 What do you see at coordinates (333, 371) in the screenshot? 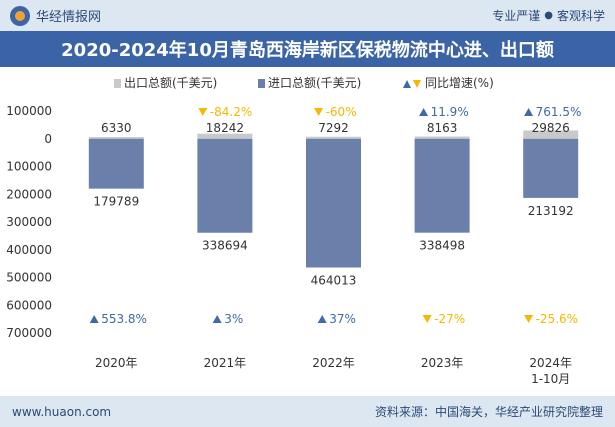
I see `x-axis: 2020年 2021年 2022年 2023年 2024年 1-10月` at bounding box center [333, 371].